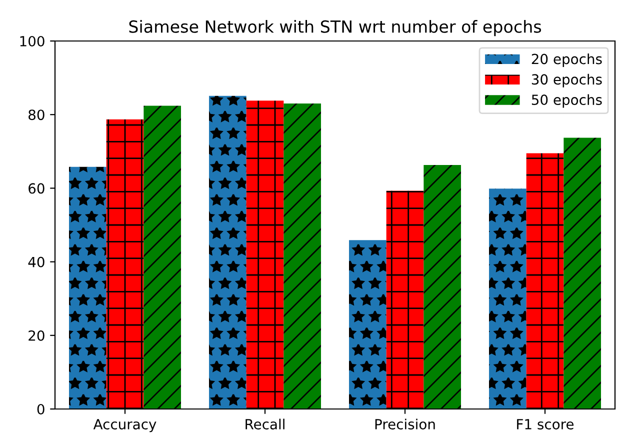 The height and width of the screenshot is (437, 623). What do you see at coordinates (545, 424) in the screenshot?
I see `x-tick-label: F1 score` at bounding box center [545, 424].